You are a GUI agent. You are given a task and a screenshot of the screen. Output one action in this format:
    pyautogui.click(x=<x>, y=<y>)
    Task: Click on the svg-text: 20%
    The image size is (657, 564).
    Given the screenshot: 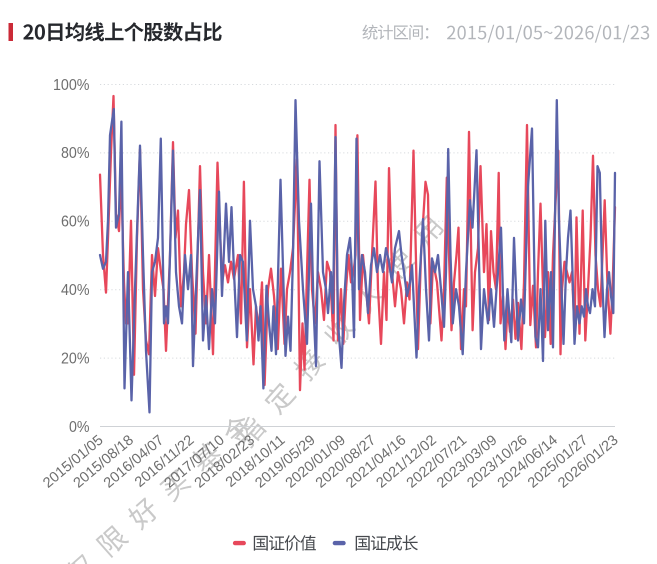 What is the action you would take?
    pyautogui.click(x=75, y=358)
    